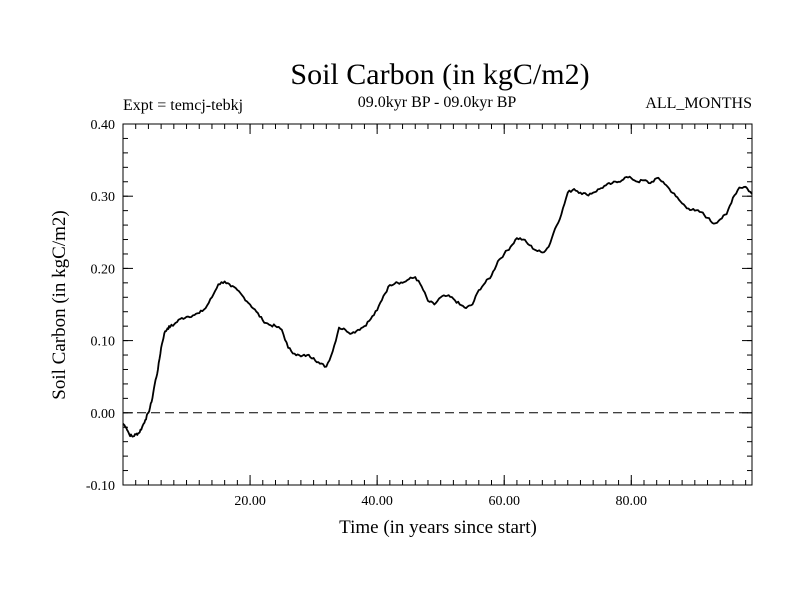  Describe the element at coordinates (103, 197) in the screenshot. I see `y-tick-label: 0.30` at that location.